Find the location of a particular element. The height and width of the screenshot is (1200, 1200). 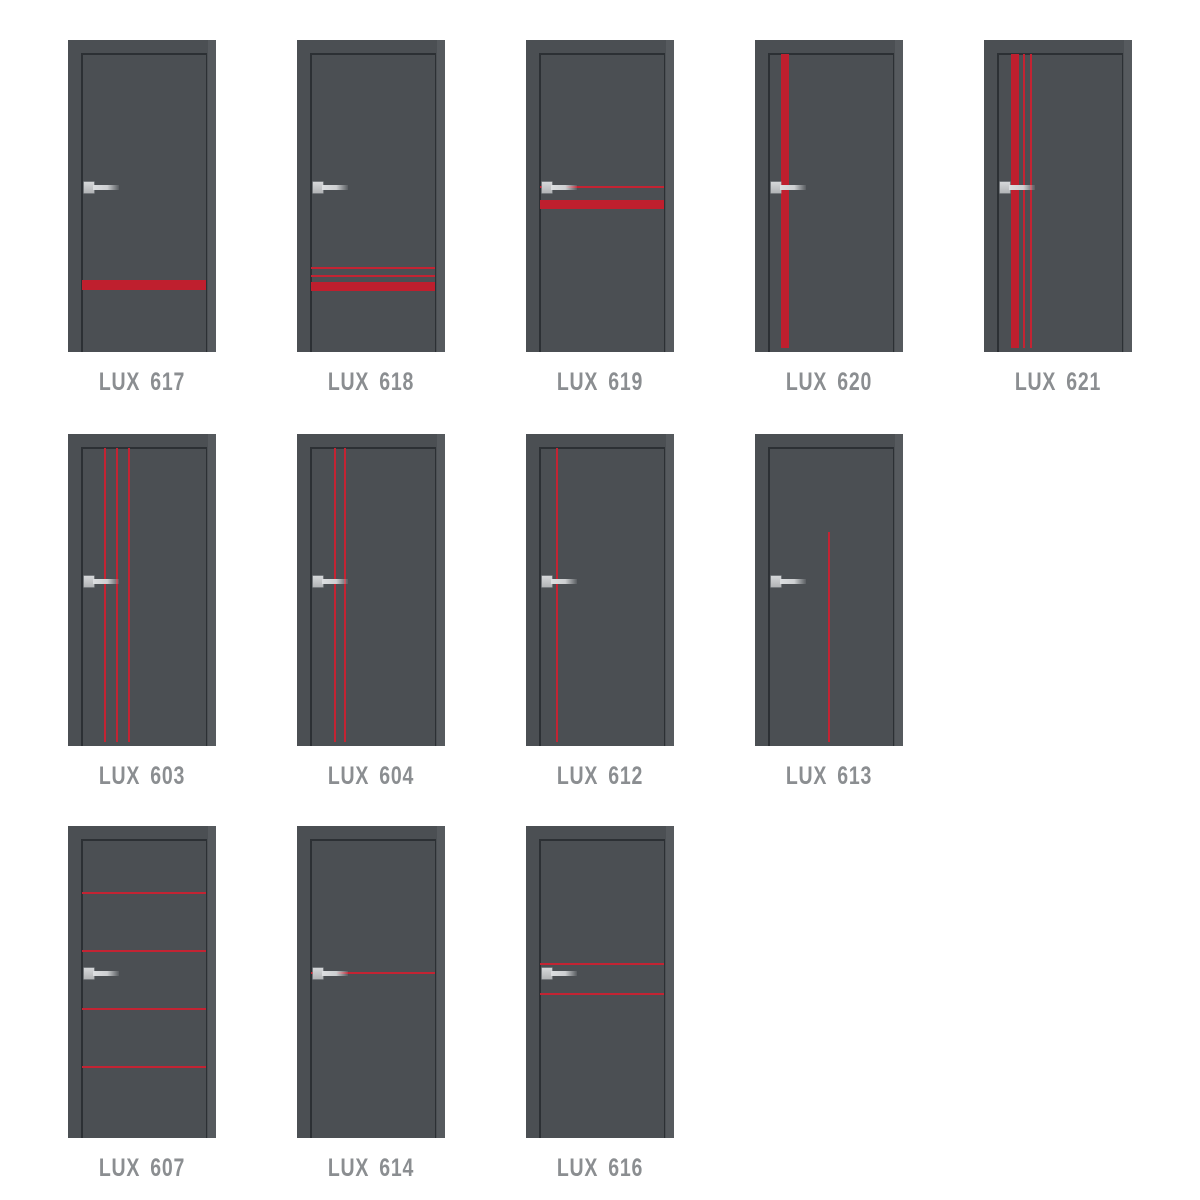

door-model-label: LUX 618 is located at coordinates (370, 382).